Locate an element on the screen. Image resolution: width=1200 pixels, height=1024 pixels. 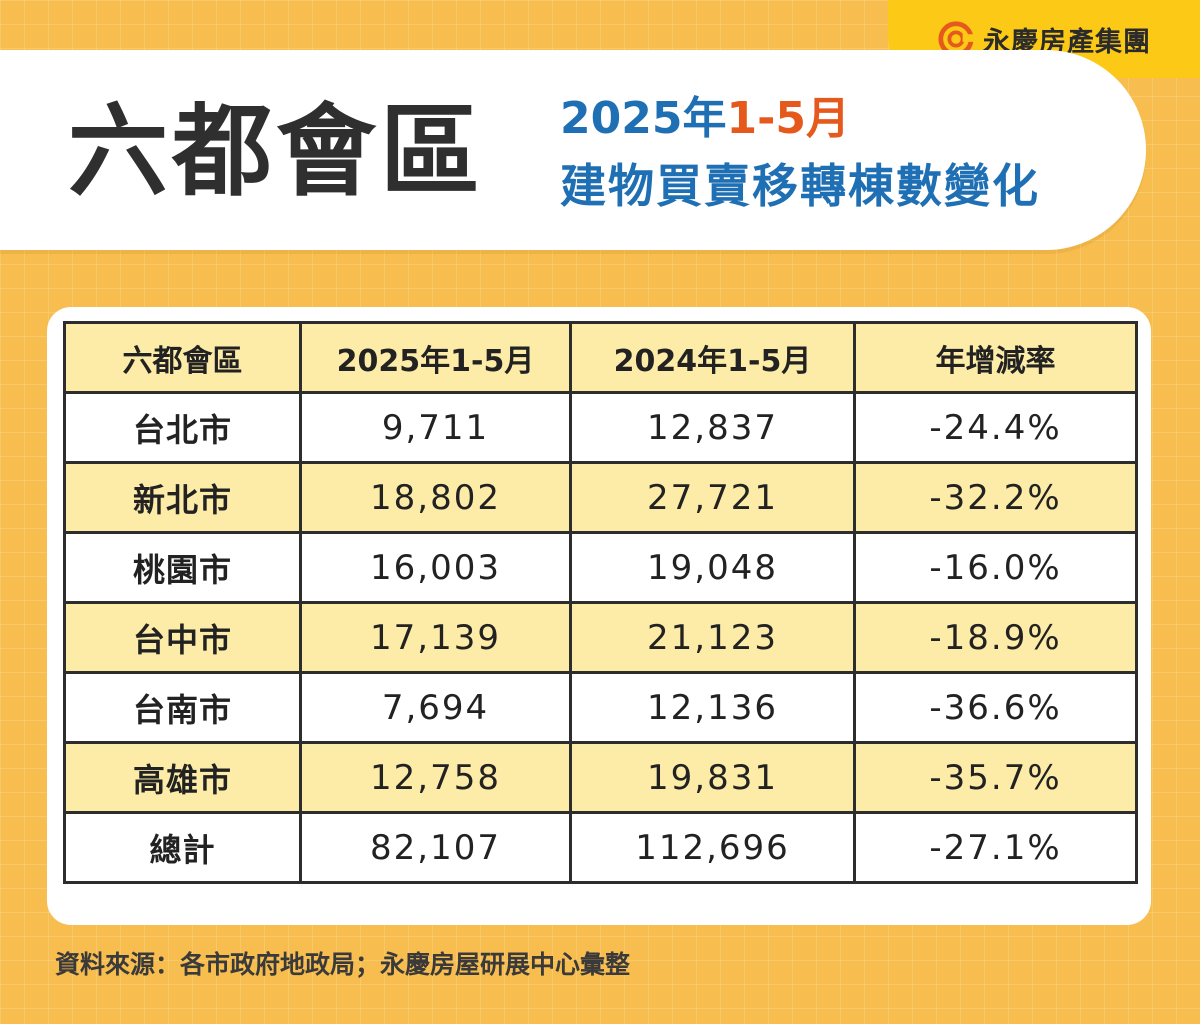
region-cell: 台中市 is located at coordinates (182, 637).